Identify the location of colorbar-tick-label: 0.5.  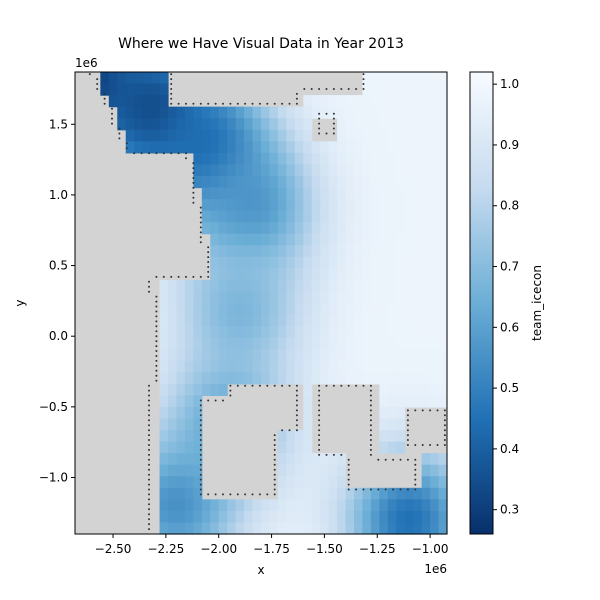
(509, 388).